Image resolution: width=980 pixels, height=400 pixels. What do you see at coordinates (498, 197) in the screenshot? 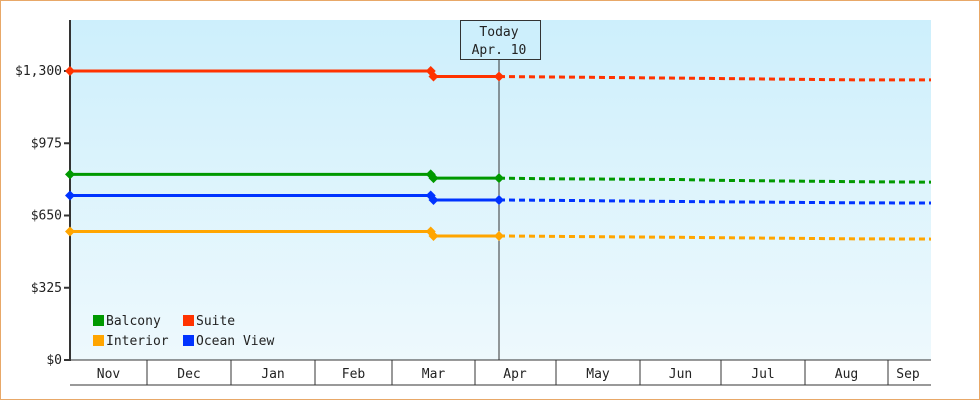
I see `series-ocean-view` at bounding box center [498, 197].